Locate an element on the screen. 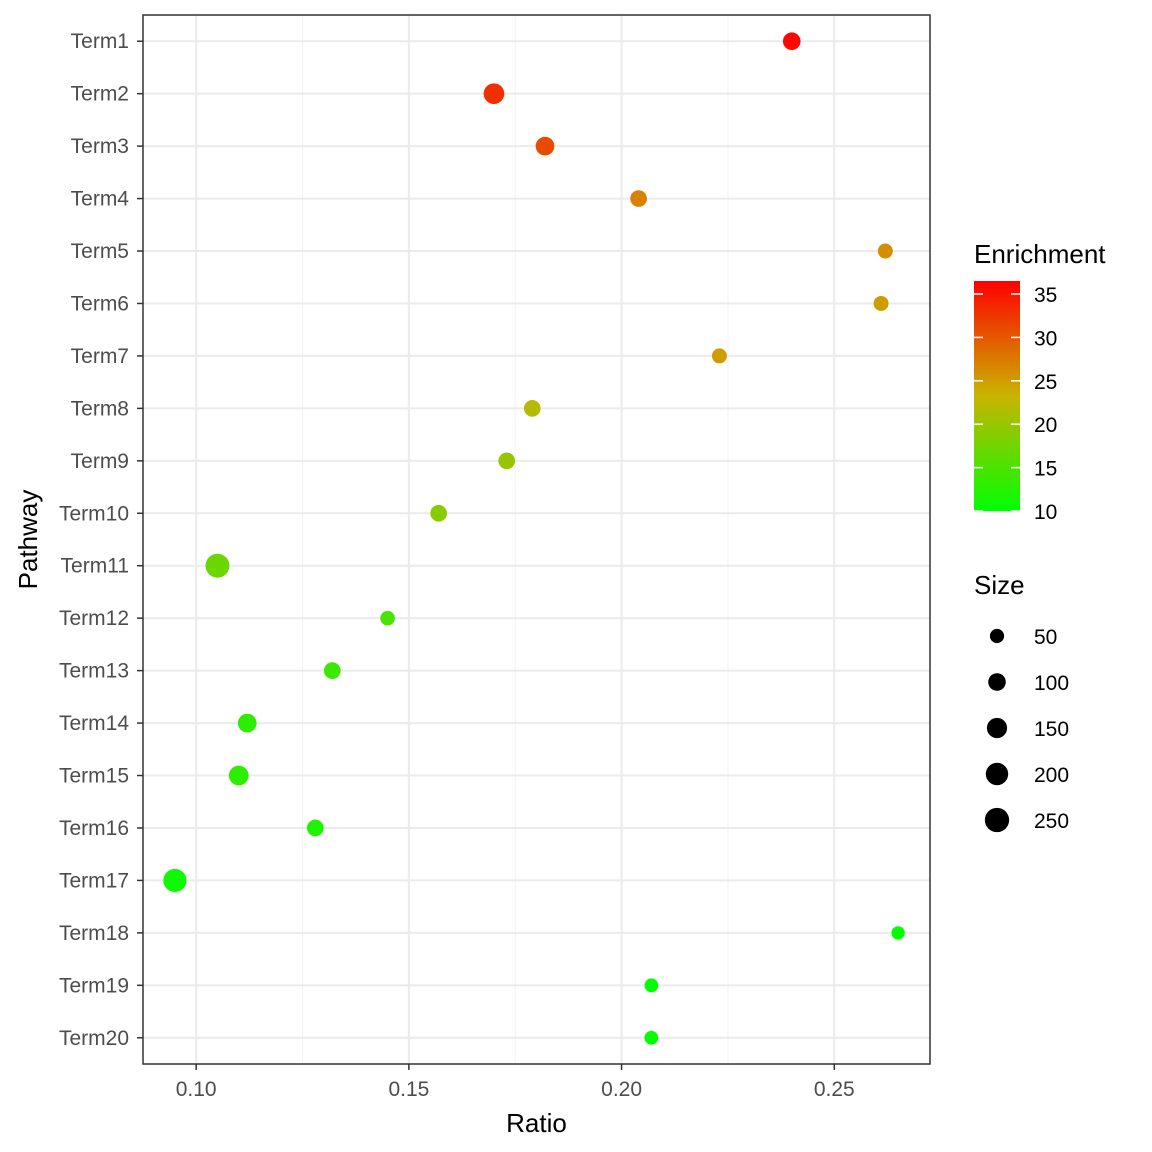  y-tick-label: Term14 is located at coordinates (94, 723).